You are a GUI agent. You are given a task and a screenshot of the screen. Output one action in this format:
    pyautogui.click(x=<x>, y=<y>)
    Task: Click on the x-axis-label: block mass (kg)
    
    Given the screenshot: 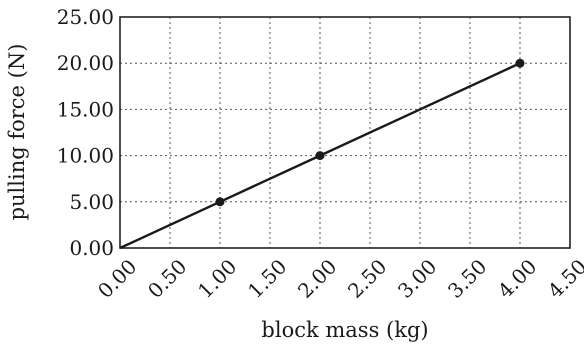 What is the action you would take?
    pyautogui.click(x=344, y=330)
    